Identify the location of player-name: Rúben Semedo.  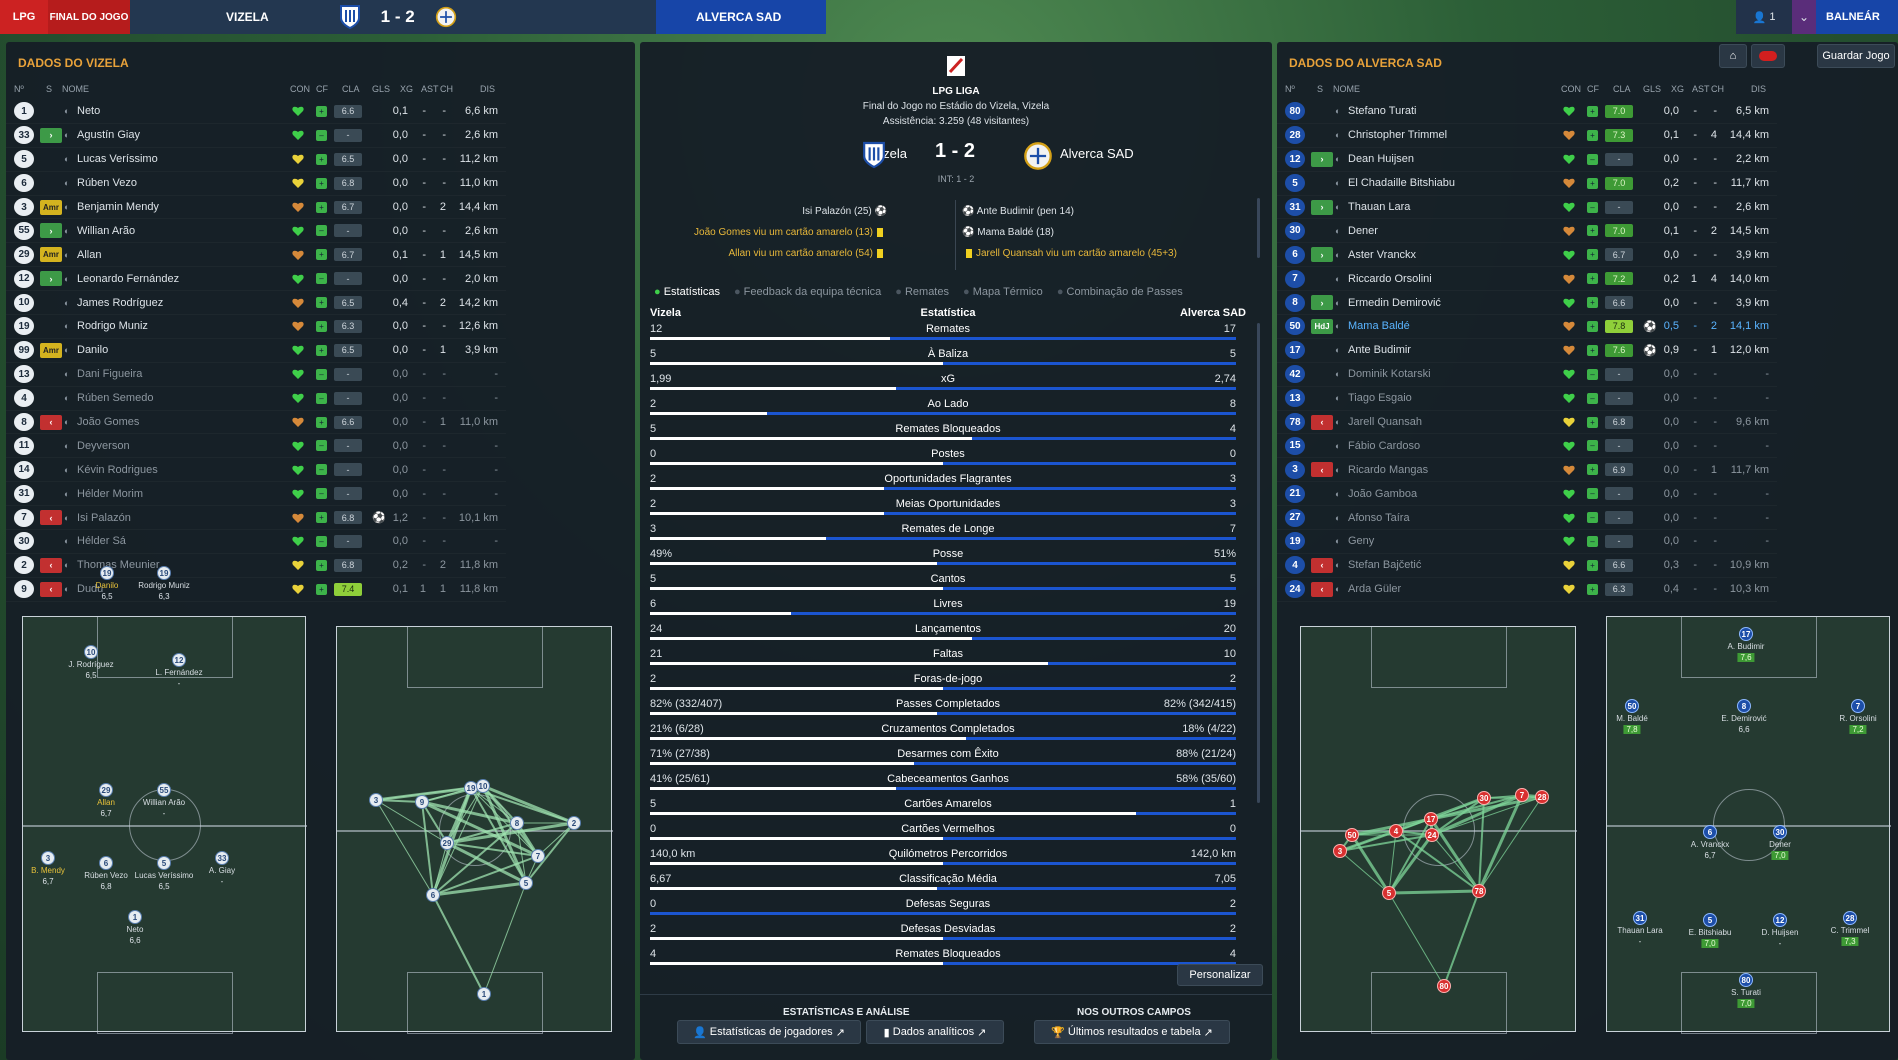
(115, 398).